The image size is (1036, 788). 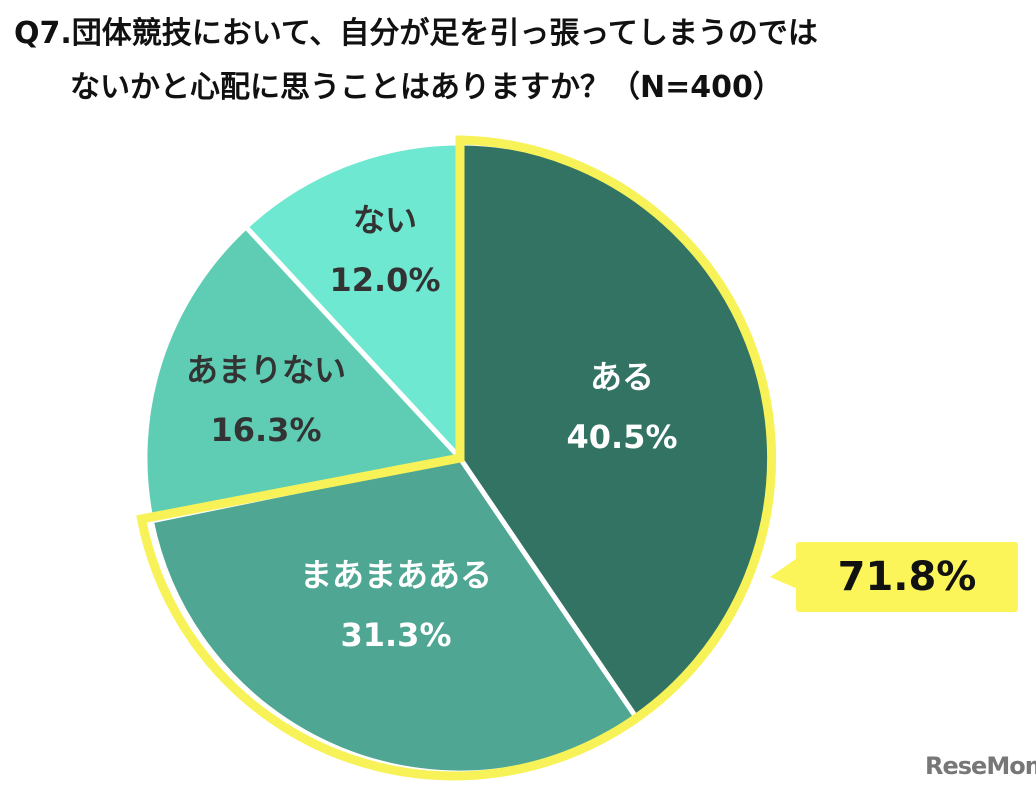 What do you see at coordinates (266, 430) in the screenshot?
I see `slice-value: 16.3%` at bounding box center [266, 430].